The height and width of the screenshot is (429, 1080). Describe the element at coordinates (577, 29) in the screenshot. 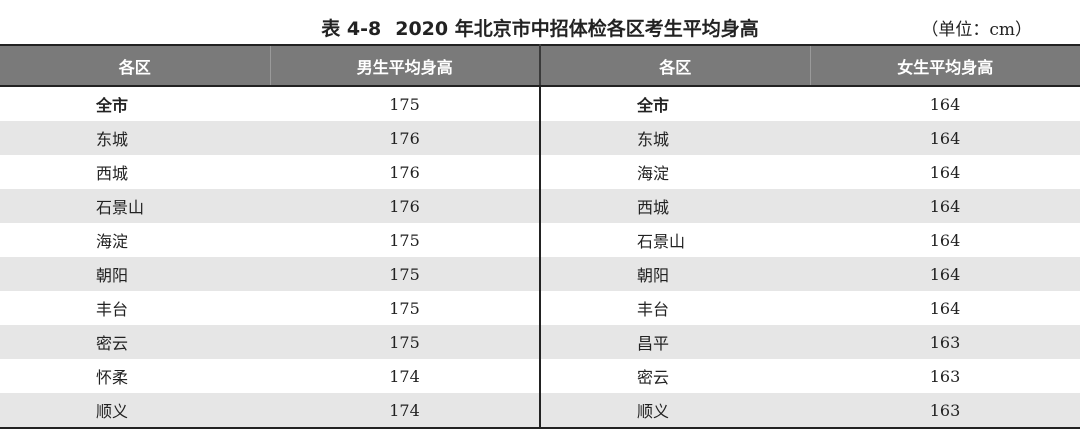

I see `table-title-text: 2020 年北京市中招体检各区考生平均身高` at that location.